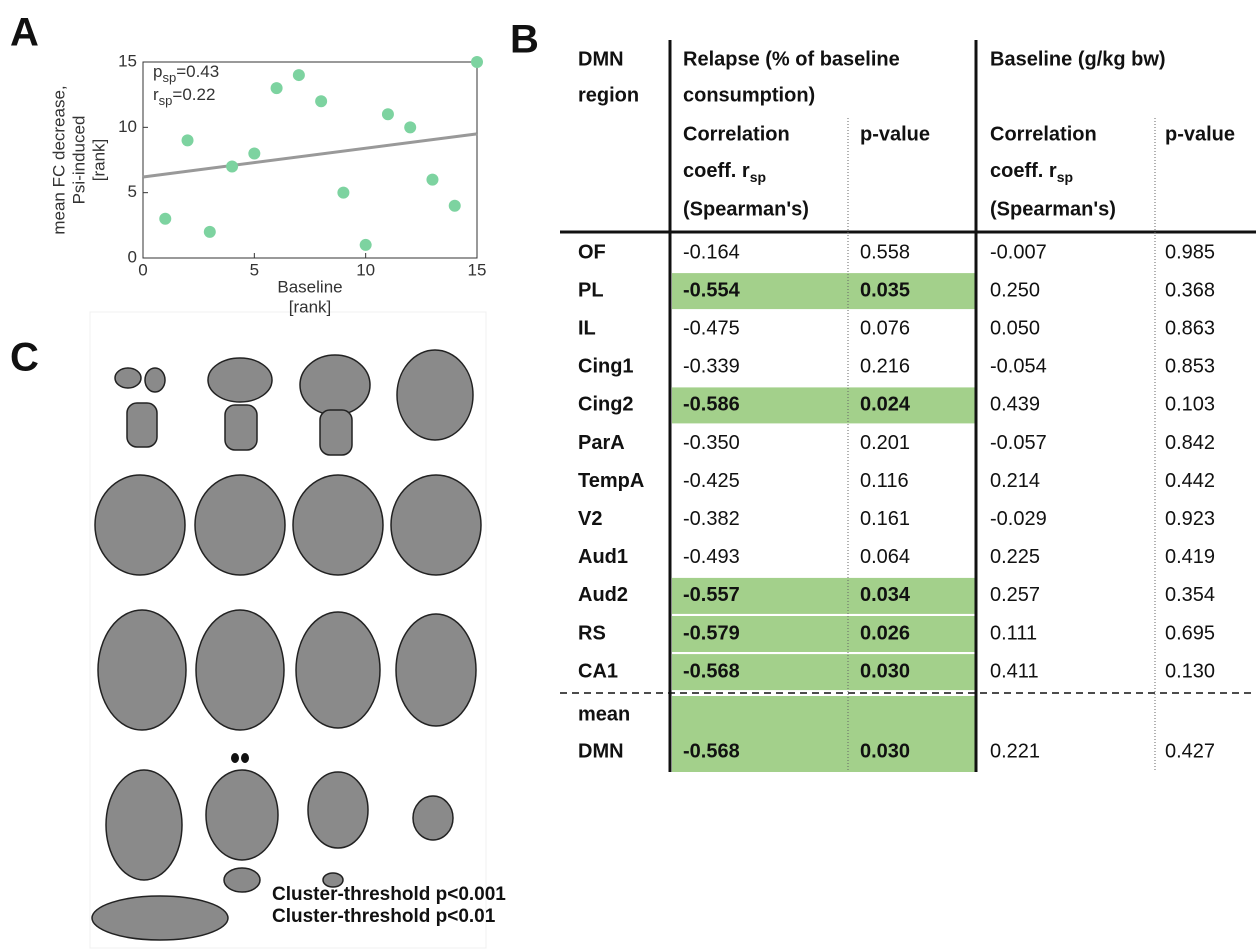  I want to click on cell: -0.057, so click(1018, 443).